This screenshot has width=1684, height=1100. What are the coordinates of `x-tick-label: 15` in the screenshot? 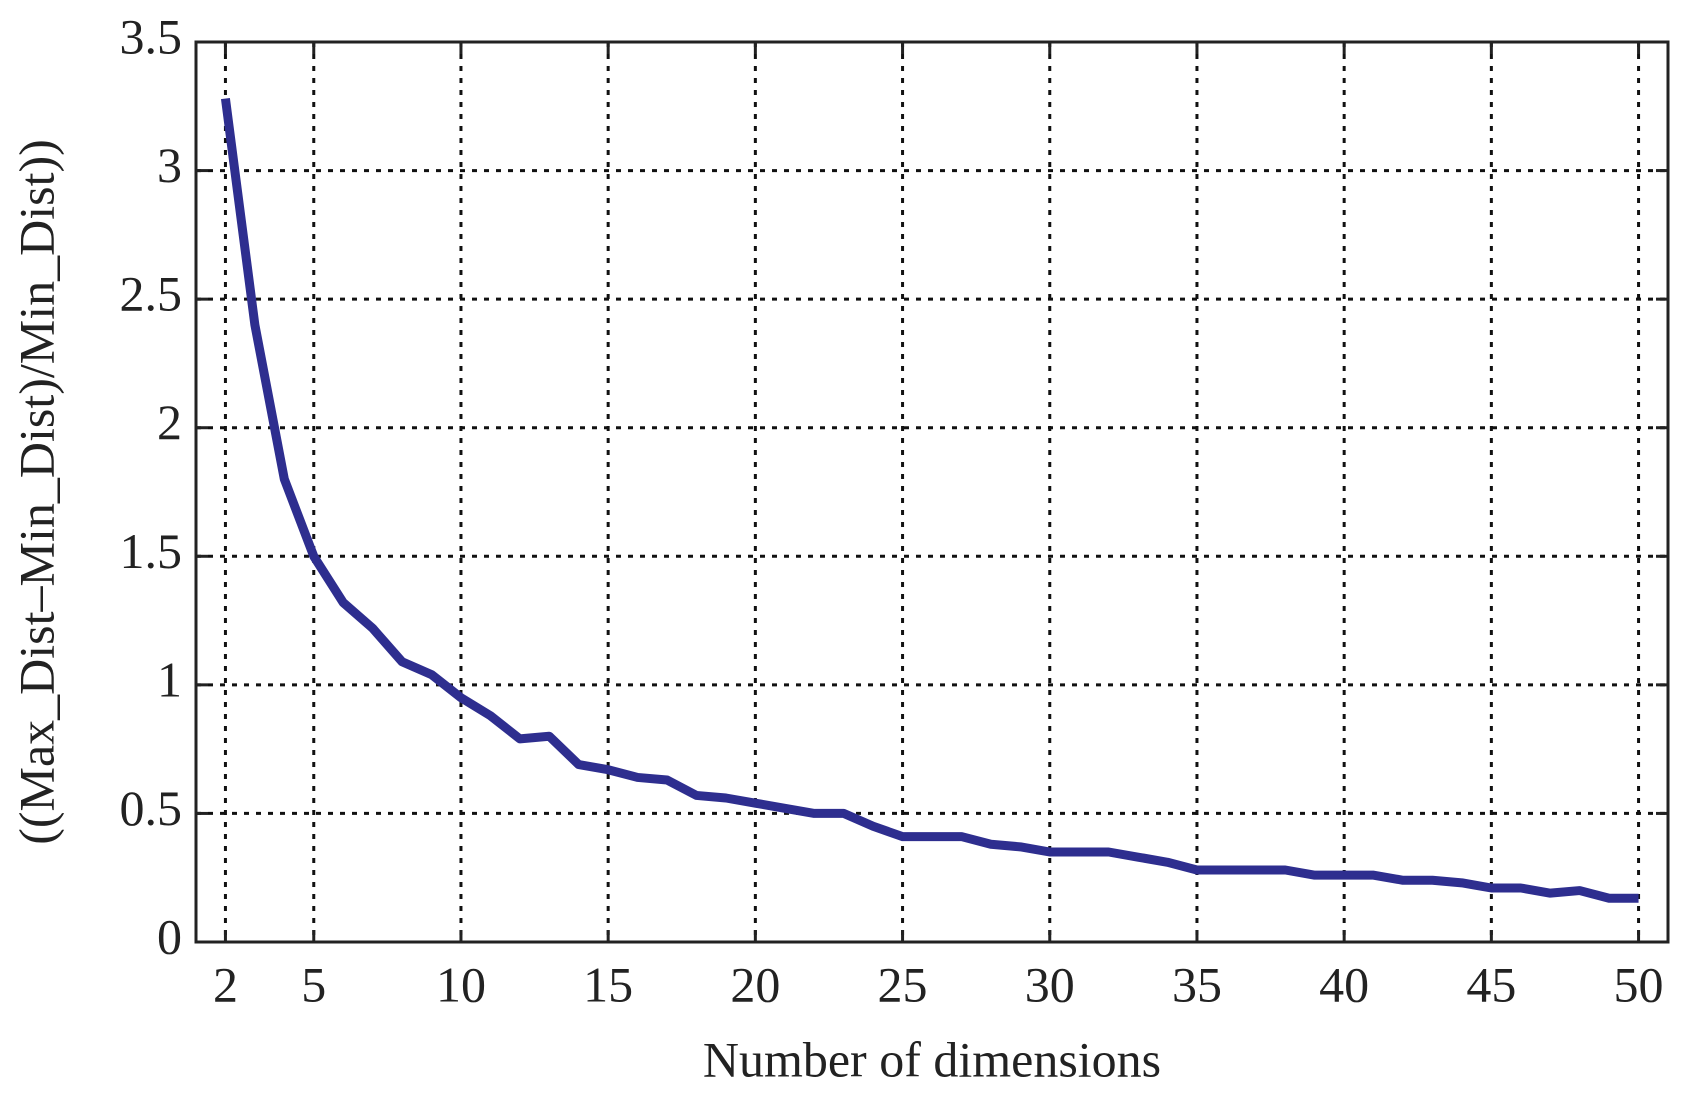 It's located at (608, 984).